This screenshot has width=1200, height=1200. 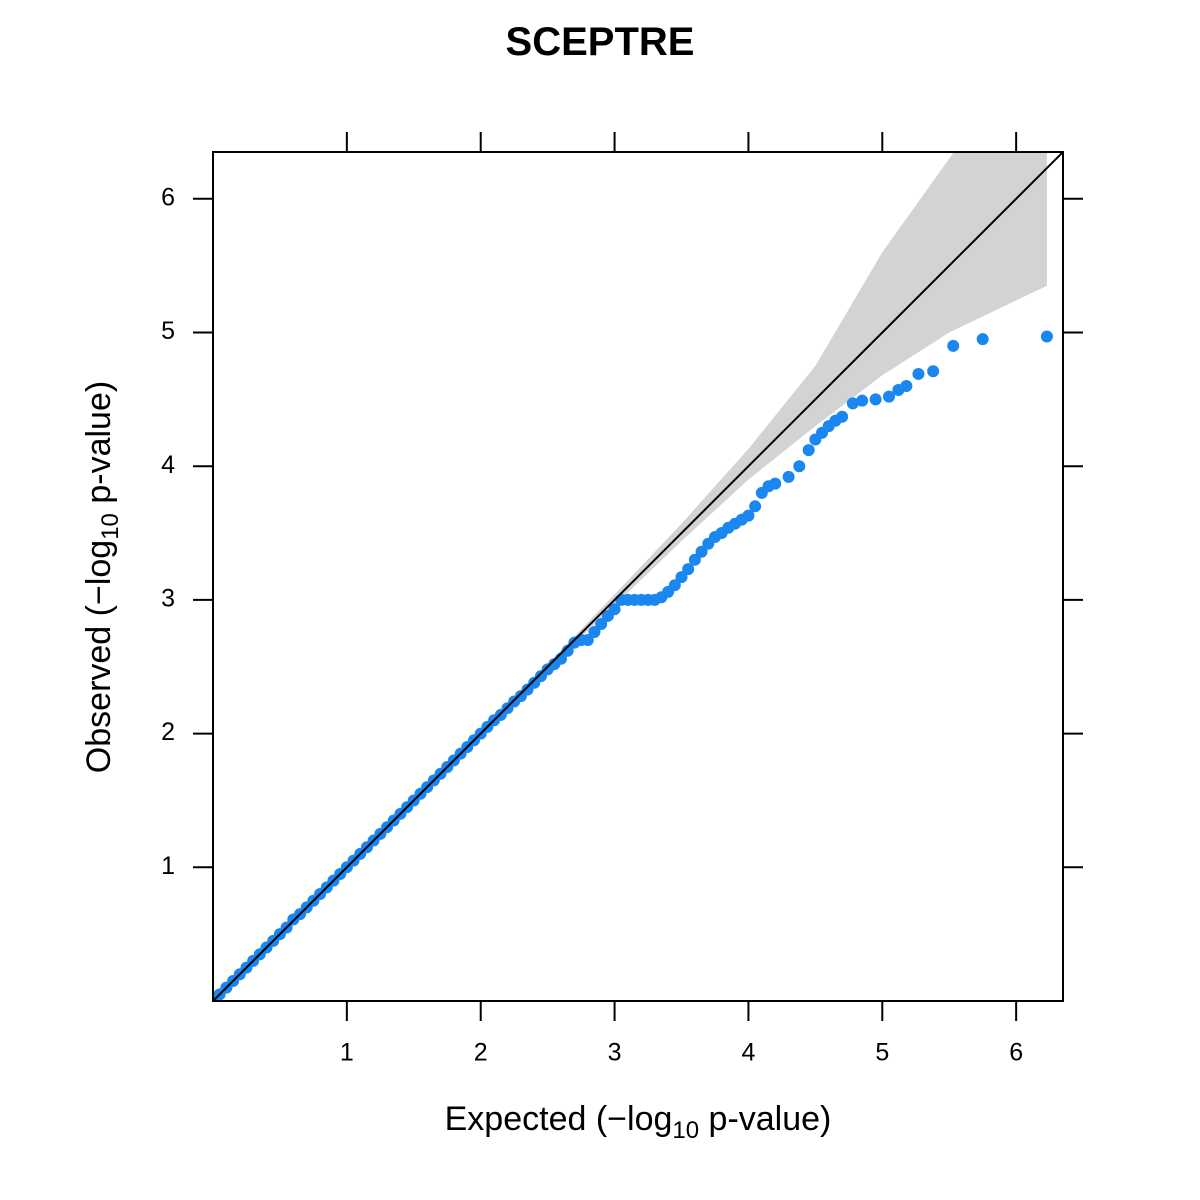 What do you see at coordinates (110, 526) in the screenshot?
I see `y-label-subscript: 10` at bounding box center [110, 526].